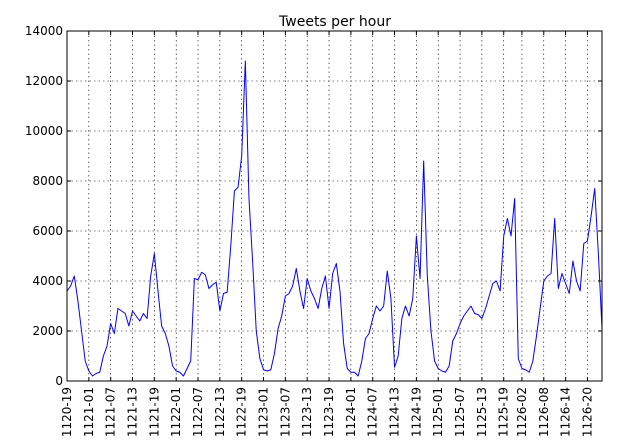  What do you see at coordinates (264, 412) in the screenshot?
I see `x-tick-label: 1123-01` at bounding box center [264, 412].